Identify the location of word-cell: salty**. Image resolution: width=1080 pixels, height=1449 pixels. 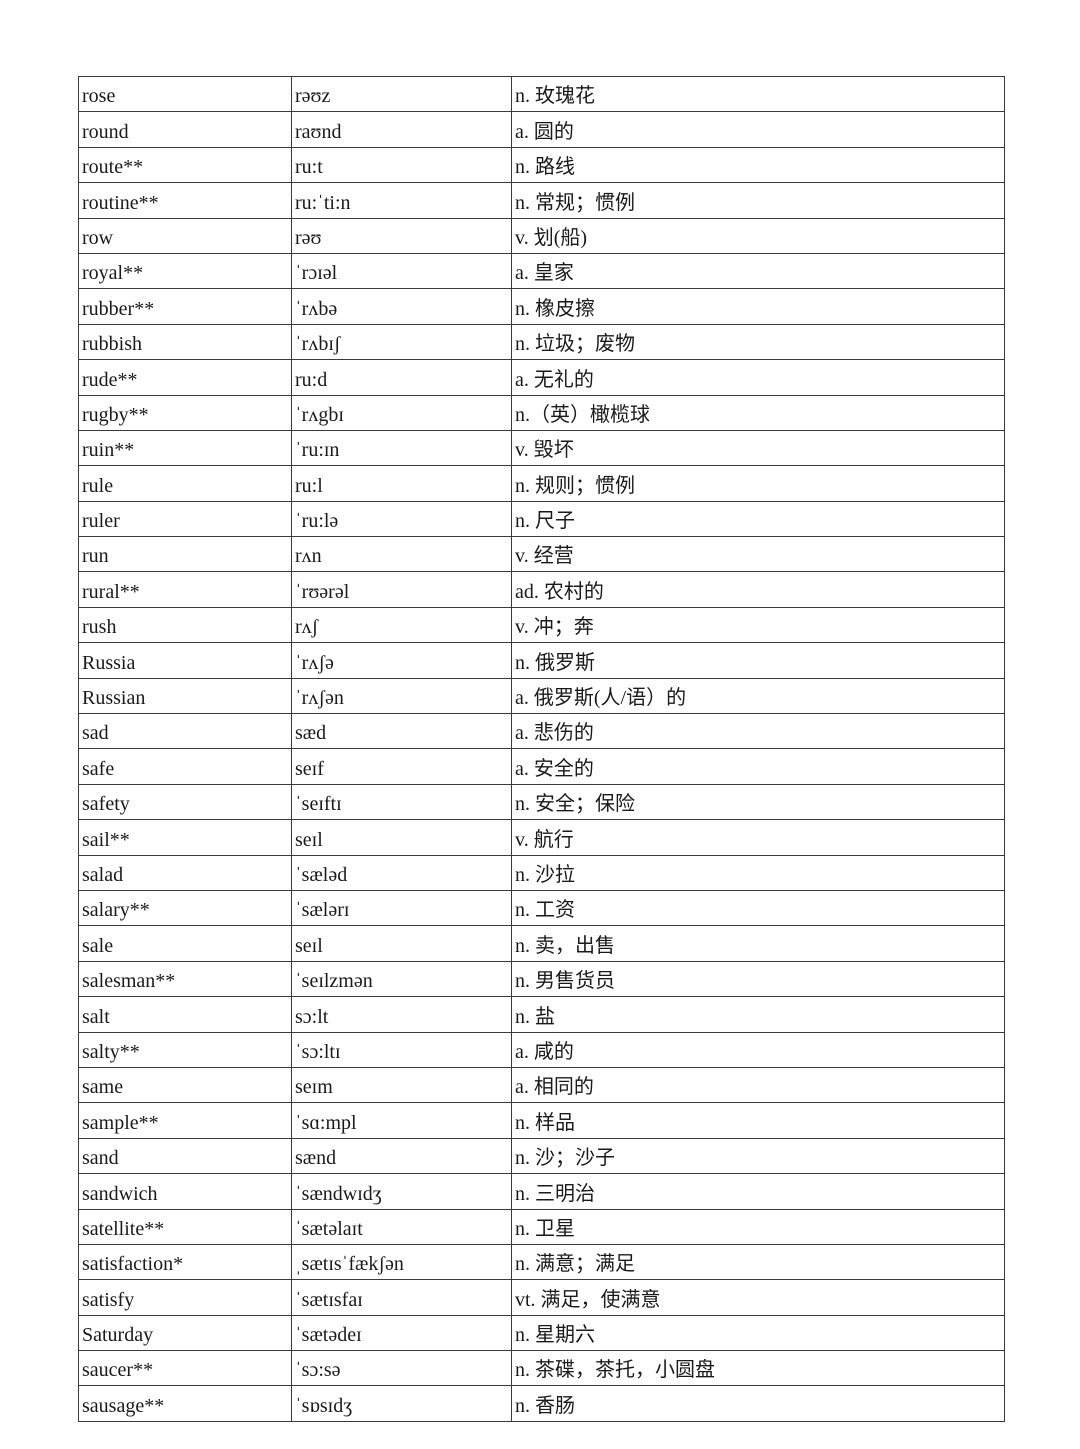
(185, 1049).